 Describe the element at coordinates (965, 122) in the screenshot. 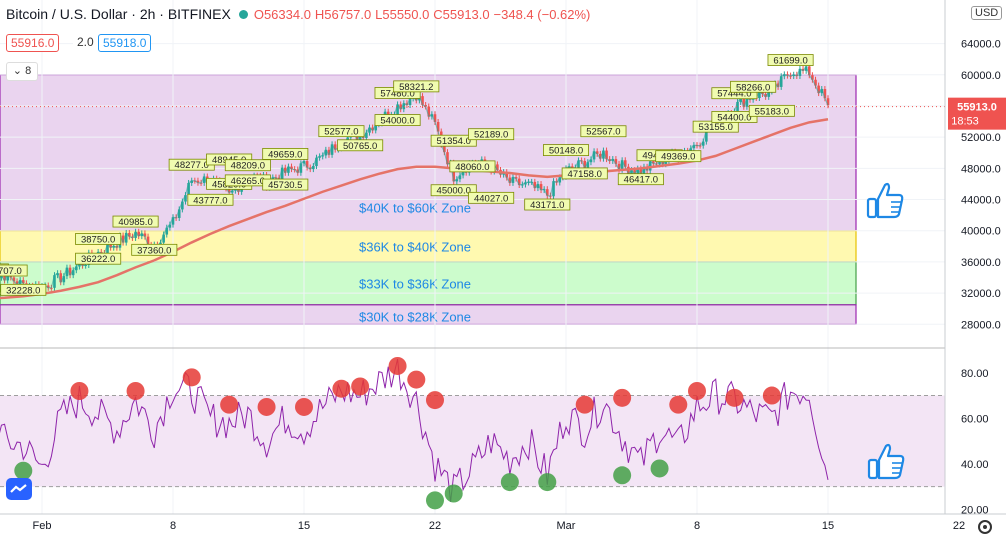

I see `bar-countdown: 18:53` at that location.